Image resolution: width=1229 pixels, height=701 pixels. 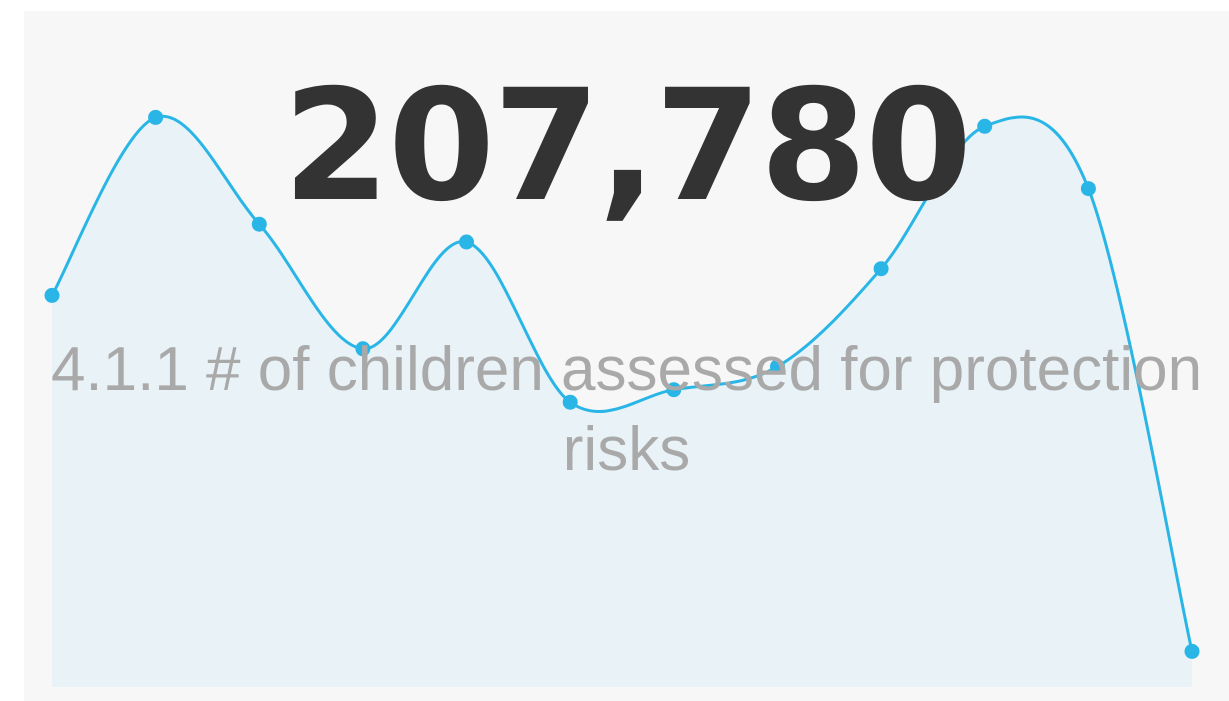 What do you see at coordinates (627, 146) in the screenshot?
I see `kpi-value: 207,780` at bounding box center [627, 146].